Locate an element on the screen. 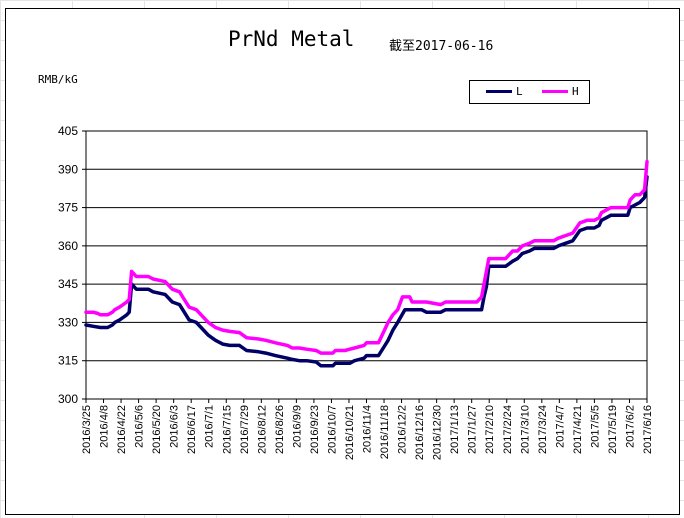  x-tick-label: 2016/4/8 is located at coordinates (105, 426).